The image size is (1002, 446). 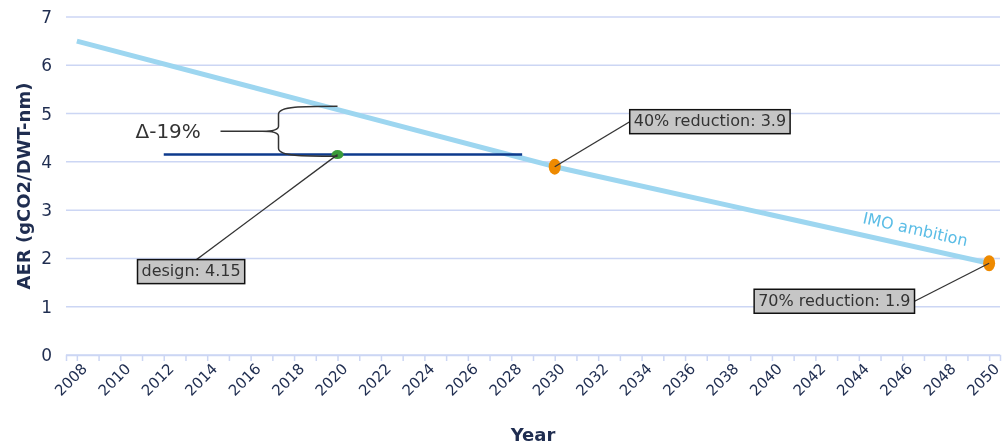 I want to click on y-tick-label: 0, so click(x=46, y=354).